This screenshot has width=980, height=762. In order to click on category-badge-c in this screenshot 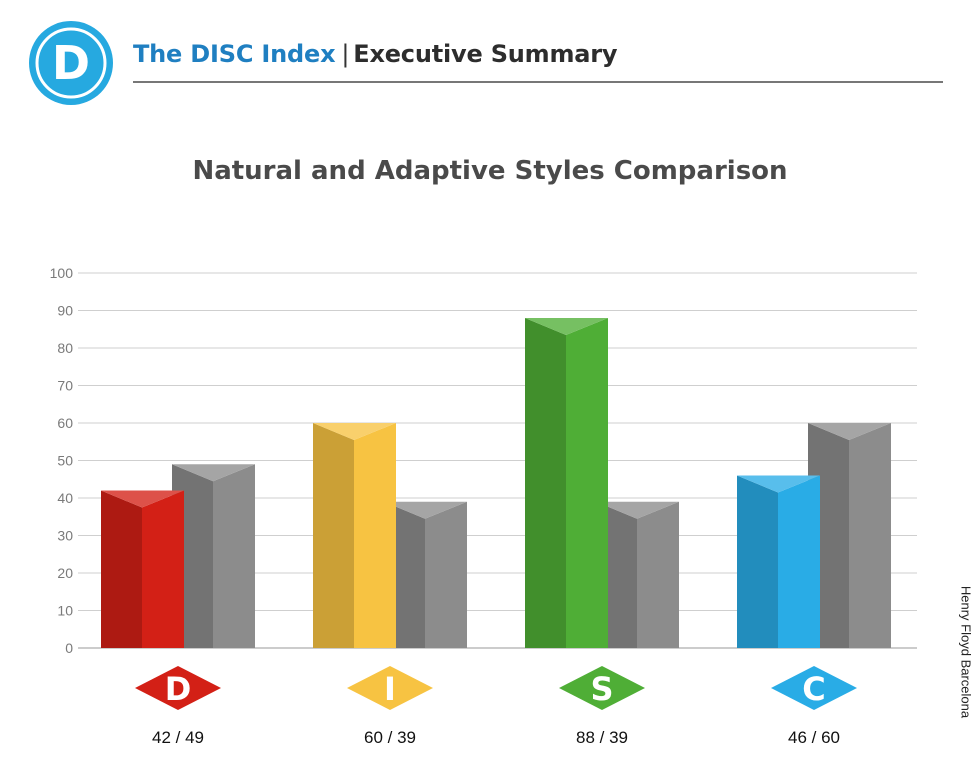, I will do `click(814, 688)`.